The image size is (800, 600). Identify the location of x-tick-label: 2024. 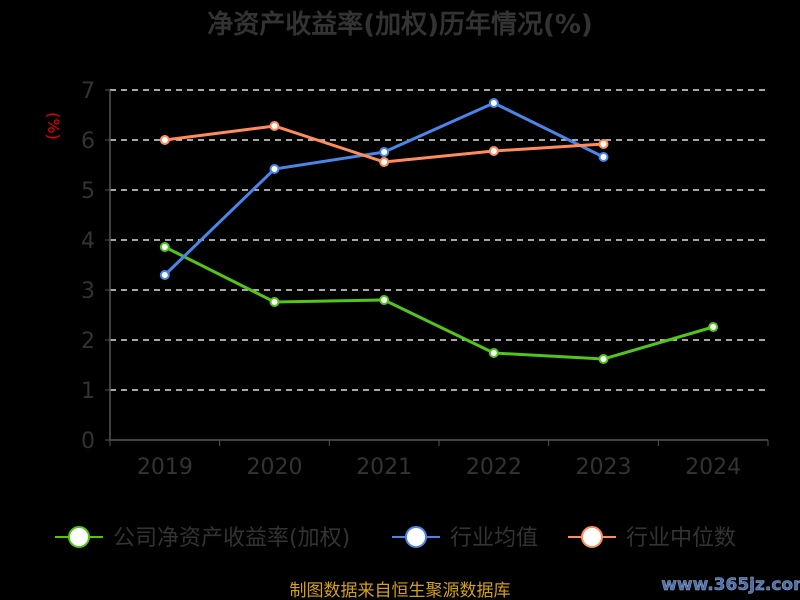
(713, 467).